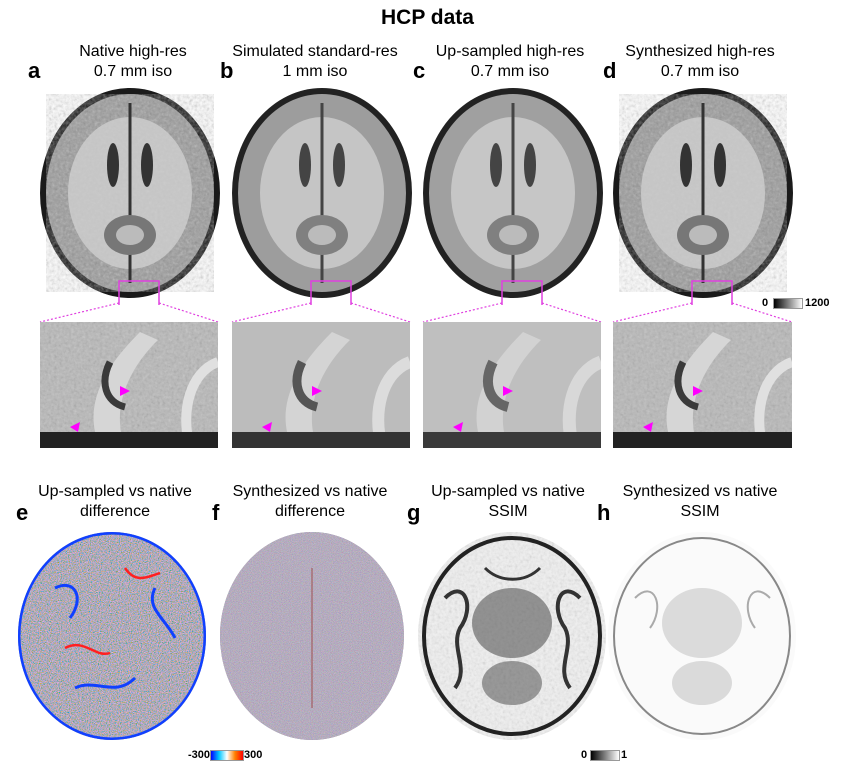 This screenshot has height=771, width=855. What do you see at coordinates (129, 385) in the screenshot?
I see `zoom-panel-a` at bounding box center [129, 385].